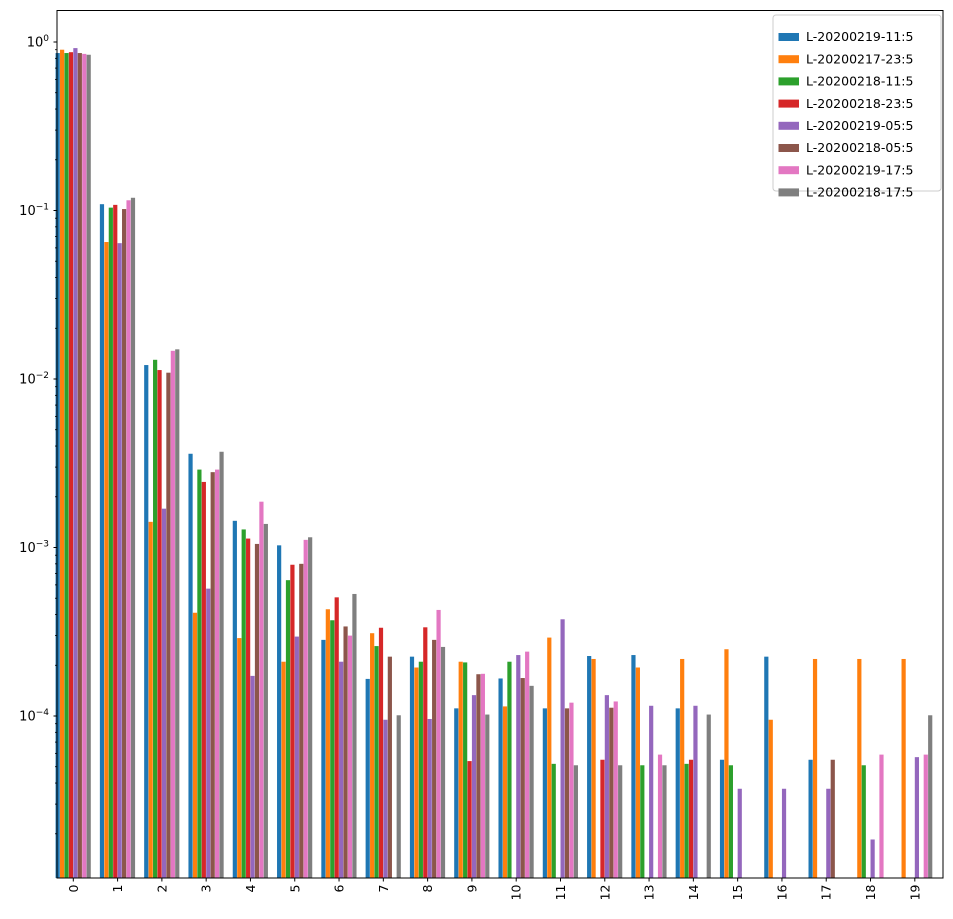 The width and height of the screenshot is (953, 919). Describe the element at coordinates (845, 36) in the screenshot. I see `legend-item: L-20200219-11:5` at that location.